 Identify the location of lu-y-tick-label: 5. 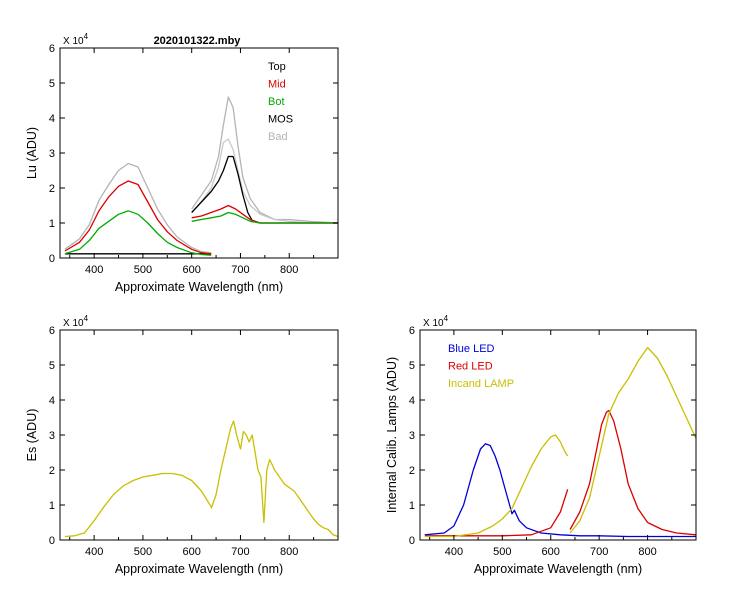
(52, 84).